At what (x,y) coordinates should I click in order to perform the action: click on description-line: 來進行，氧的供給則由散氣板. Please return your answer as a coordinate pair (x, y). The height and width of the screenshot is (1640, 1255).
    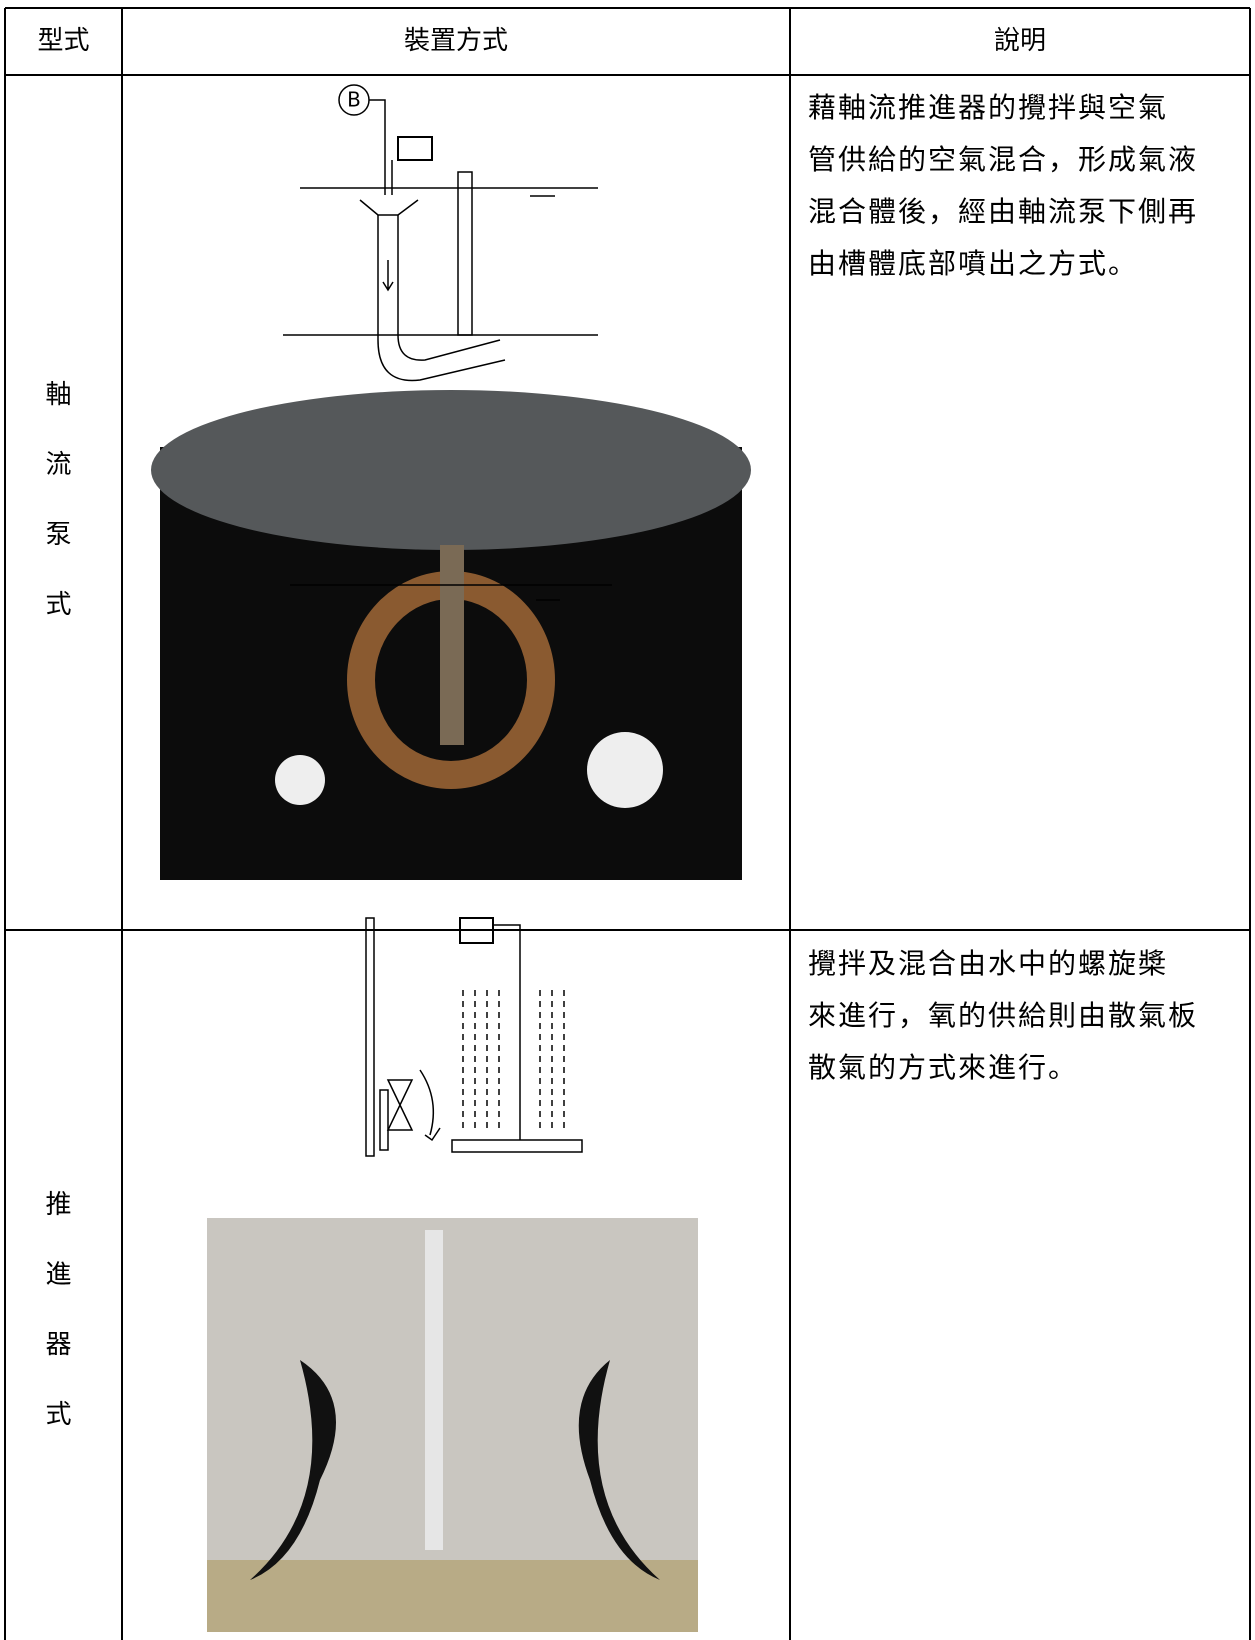
    Looking at the image, I should click on (1003, 1015).